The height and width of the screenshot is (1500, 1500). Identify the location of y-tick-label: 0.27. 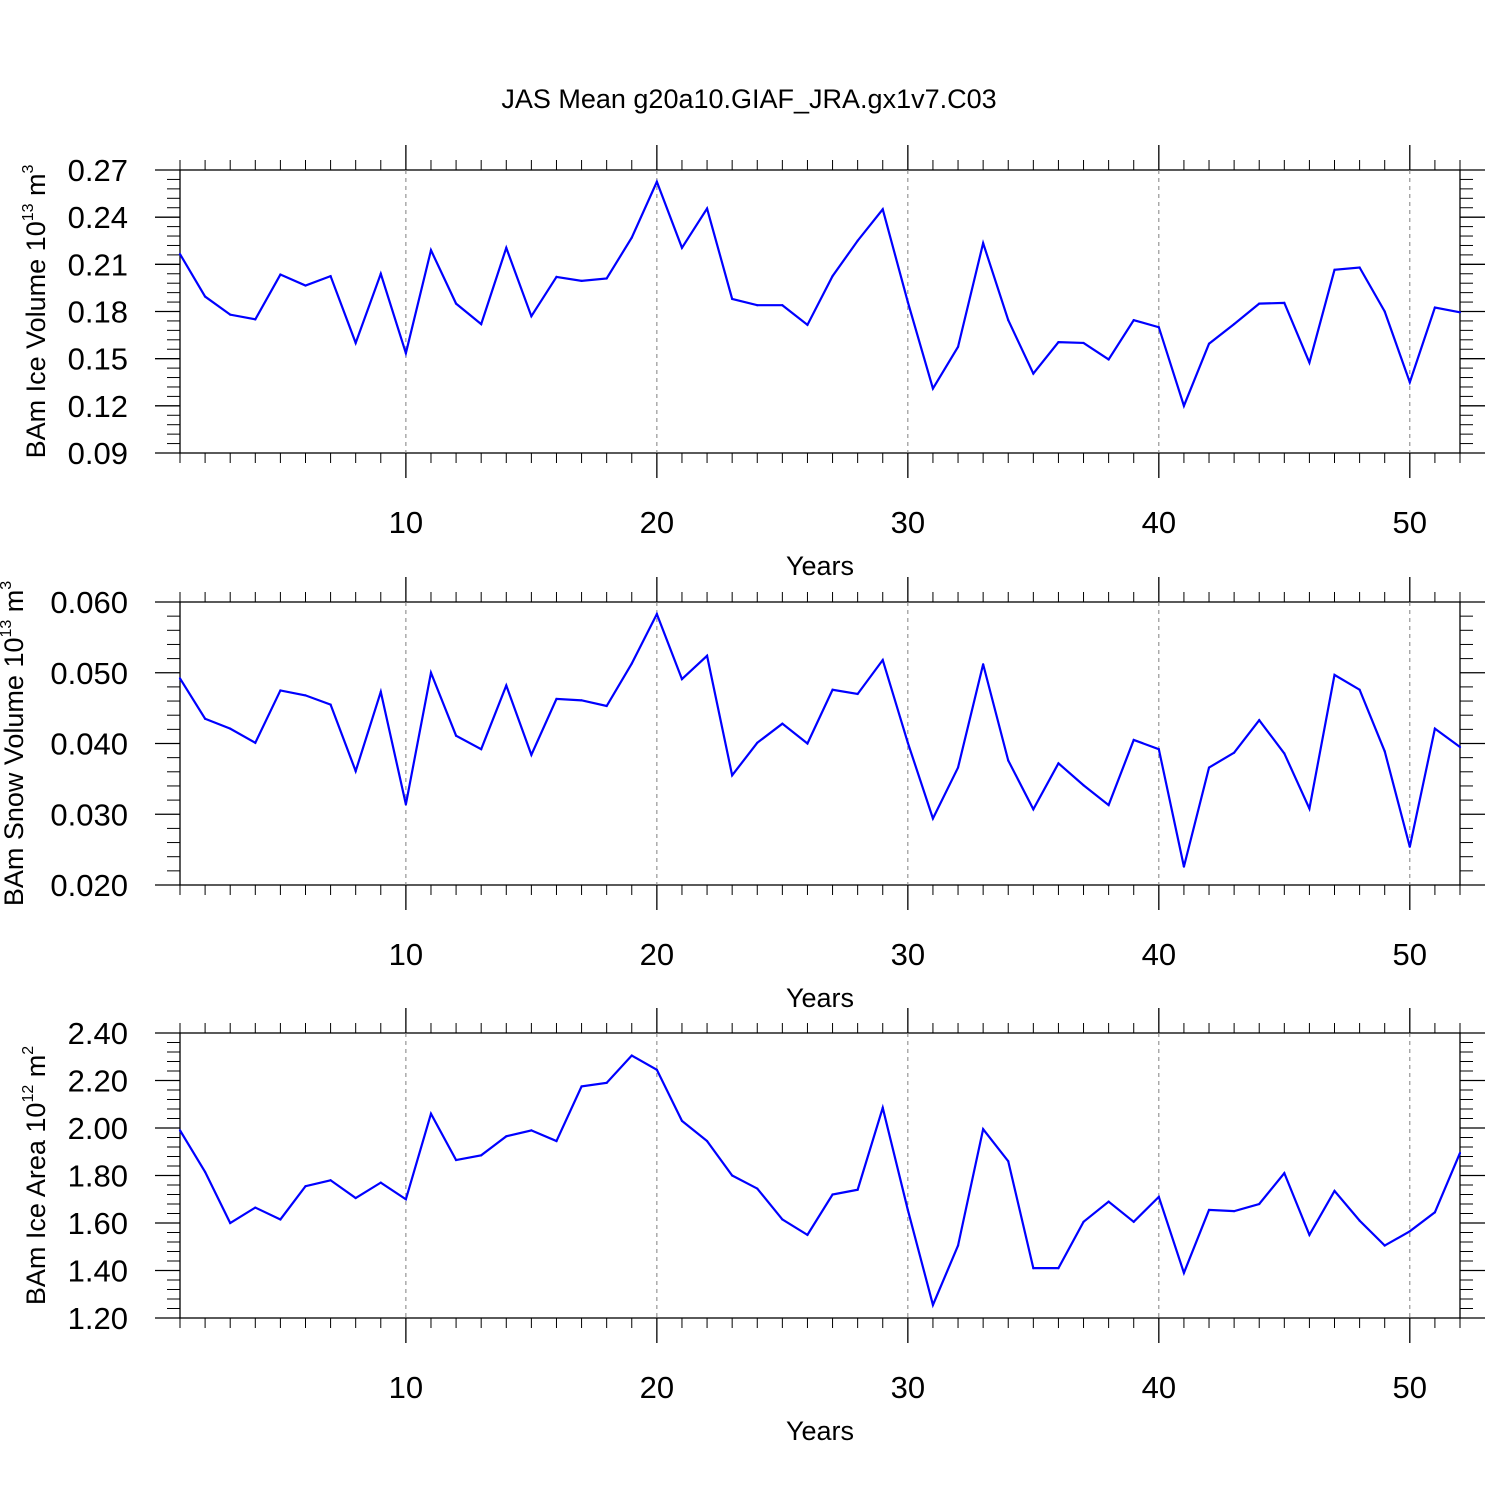
(98, 170).